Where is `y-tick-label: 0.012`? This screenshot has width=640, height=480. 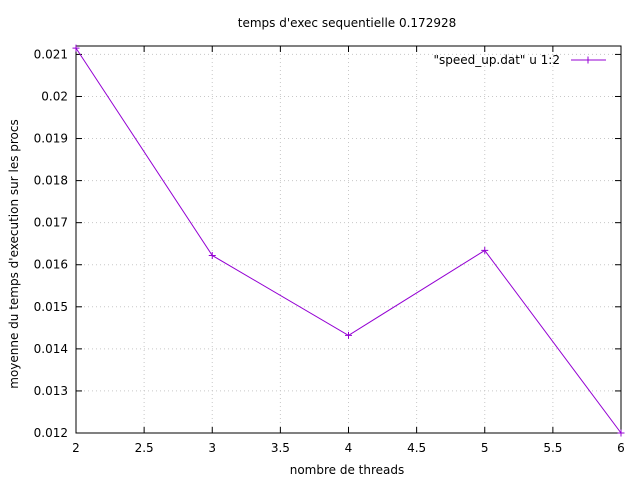 y-tick-label: 0.012 is located at coordinates (51, 433).